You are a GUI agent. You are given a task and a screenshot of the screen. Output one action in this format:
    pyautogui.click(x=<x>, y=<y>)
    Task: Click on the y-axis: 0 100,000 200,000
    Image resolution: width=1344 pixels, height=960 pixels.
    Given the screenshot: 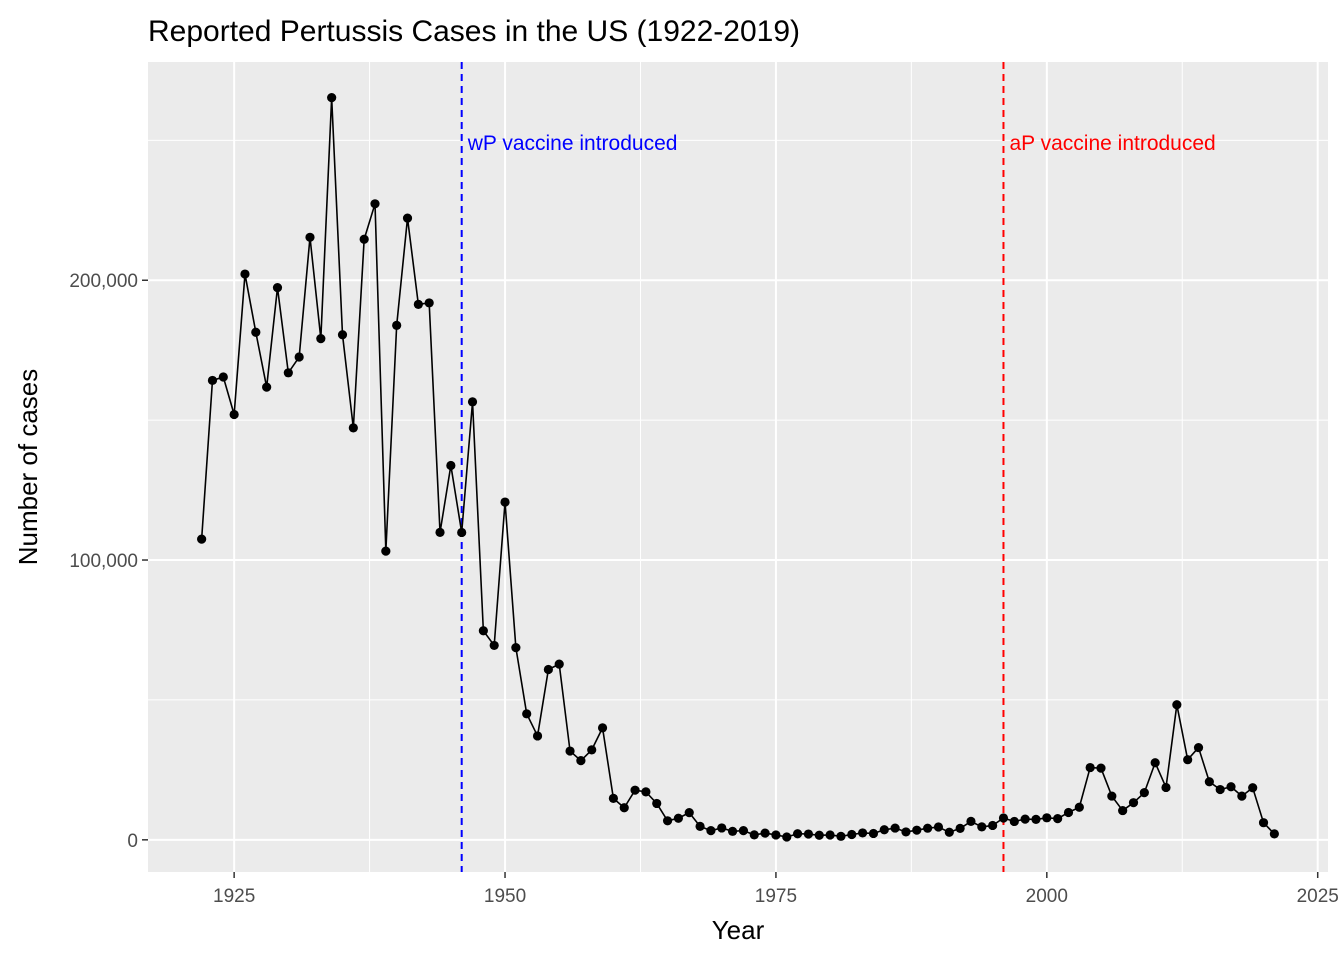 What is the action you would take?
    pyautogui.click(x=108, y=561)
    